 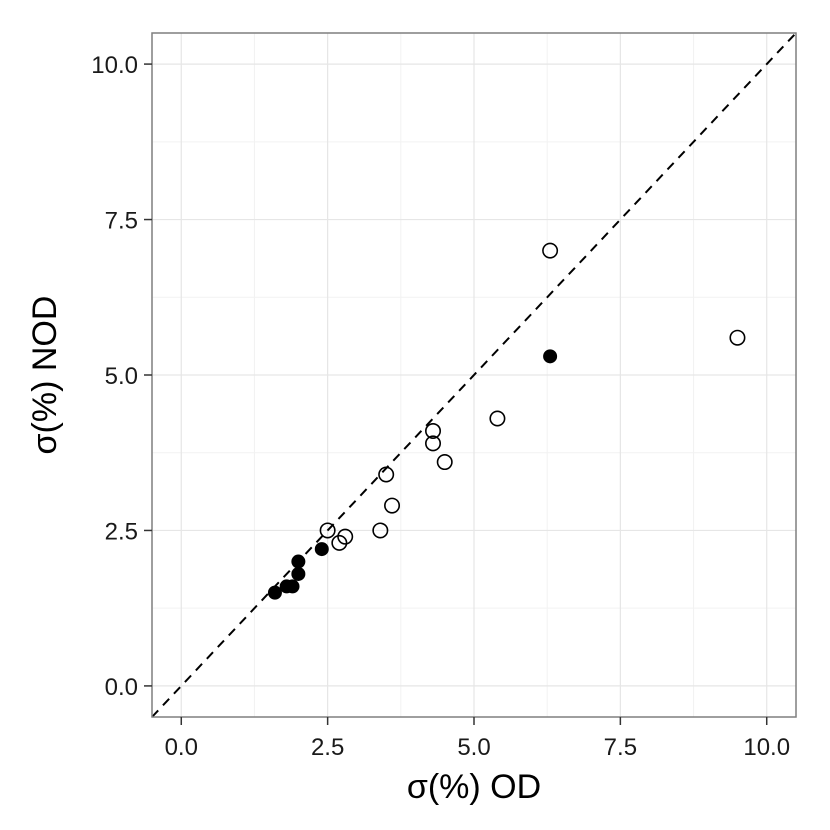 I want to click on x-tick-label: 7.5, so click(x=620, y=747).